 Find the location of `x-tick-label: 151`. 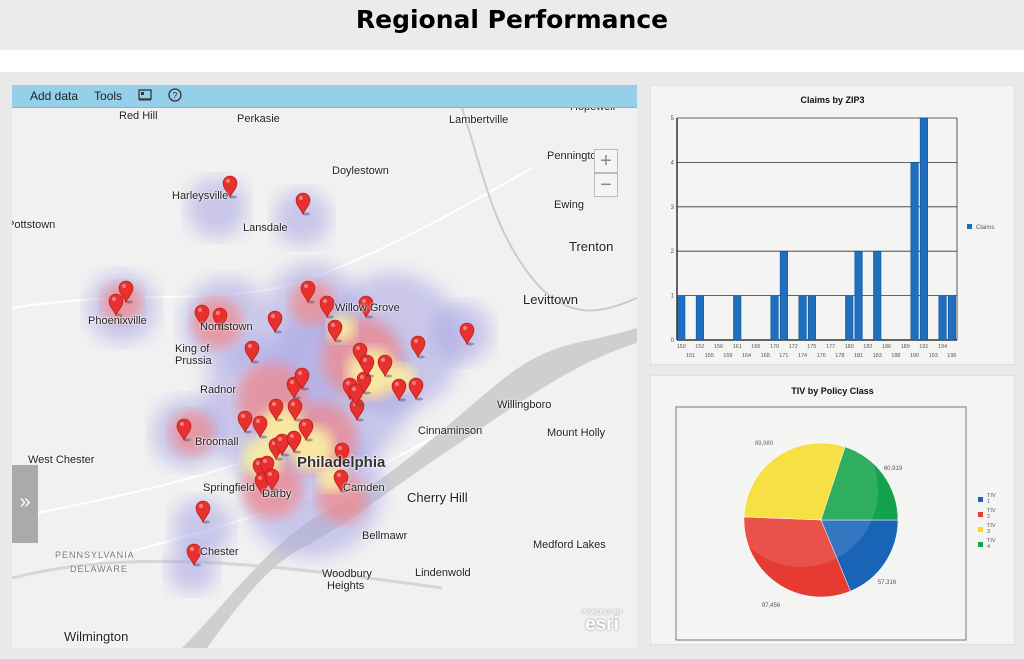

x-tick-label: 151 is located at coordinates (690, 356).